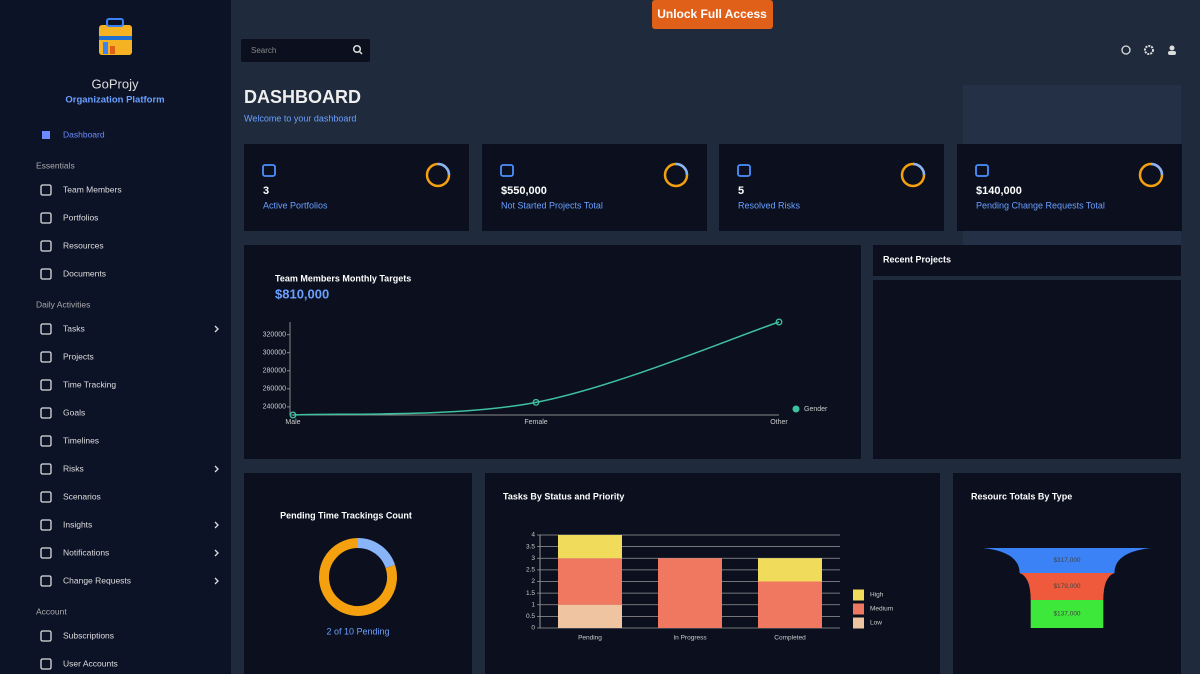 Image resolution: width=1200 pixels, height=674 pixels. Describe the element at coordinates (115, 36) in the screenshot. I see `logo` at that location.